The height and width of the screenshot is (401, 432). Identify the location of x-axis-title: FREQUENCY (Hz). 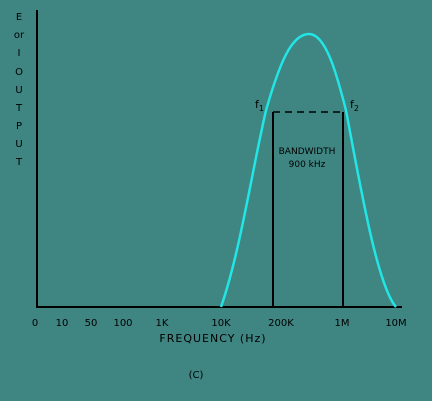
(212, 338).